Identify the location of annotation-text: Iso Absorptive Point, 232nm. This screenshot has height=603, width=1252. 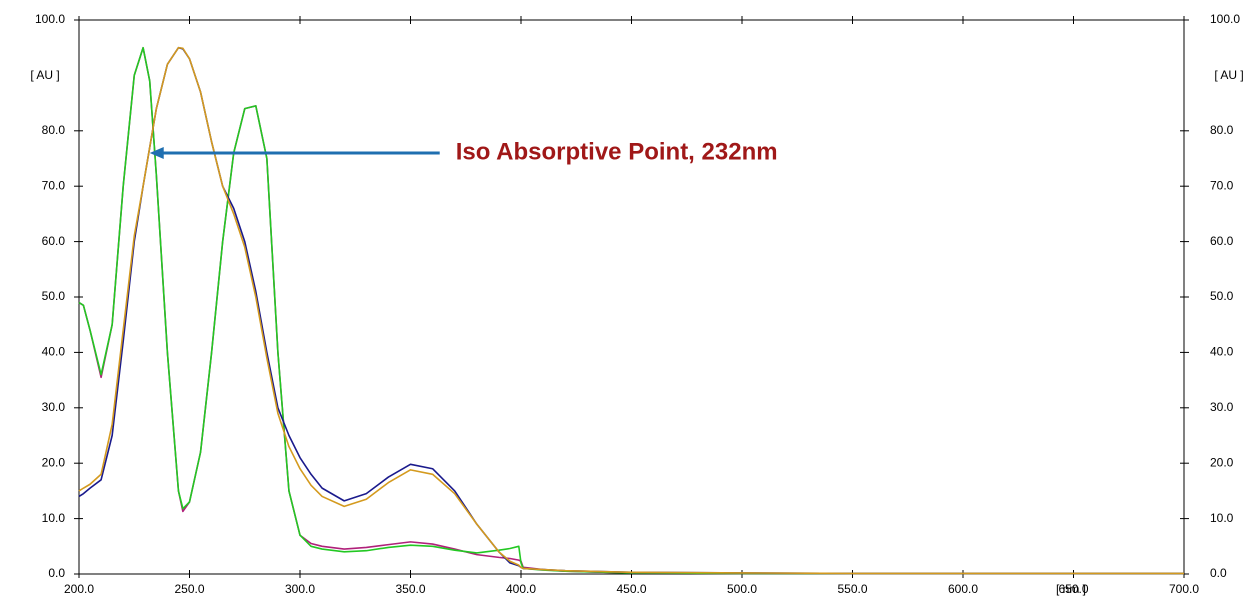
(617, 151).